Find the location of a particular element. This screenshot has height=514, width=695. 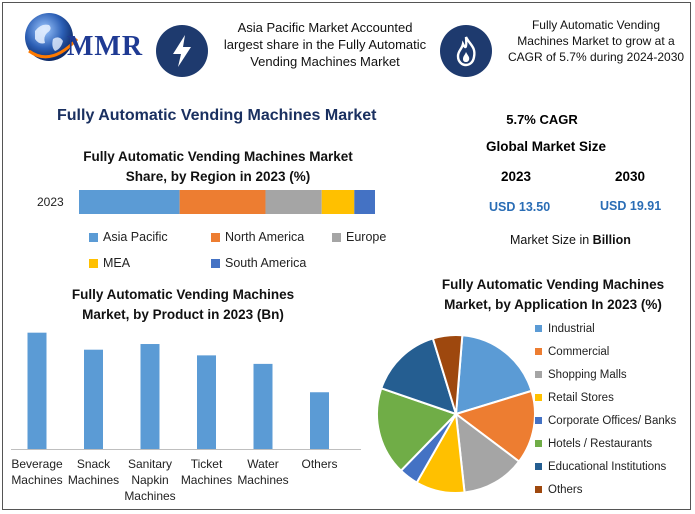

legend-label-asia-pacific: Asia Pacific is located at coordinates (135, 237).